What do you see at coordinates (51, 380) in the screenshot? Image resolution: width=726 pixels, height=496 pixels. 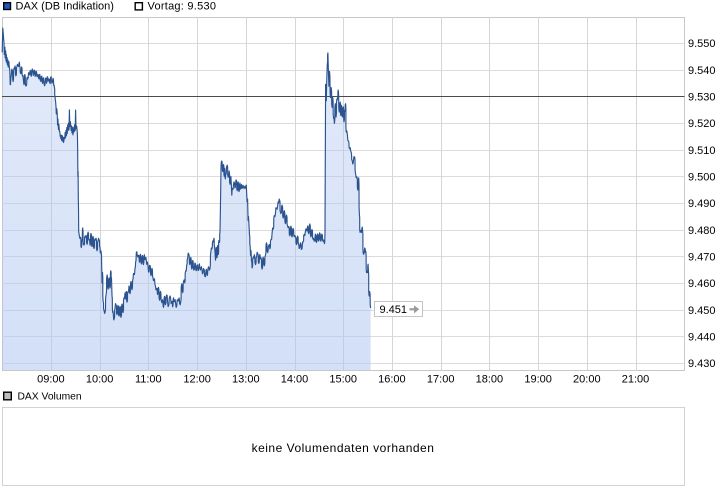 I see `svg-text: 09:00` at bounding box center [51, 380].